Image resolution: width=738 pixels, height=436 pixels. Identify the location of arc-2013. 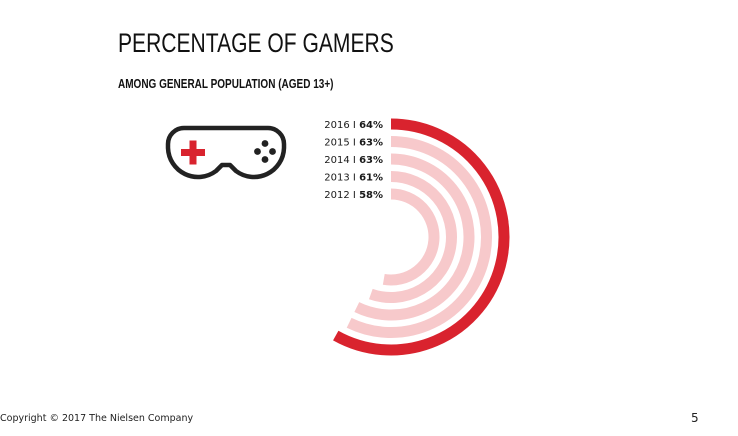
(413, 237).